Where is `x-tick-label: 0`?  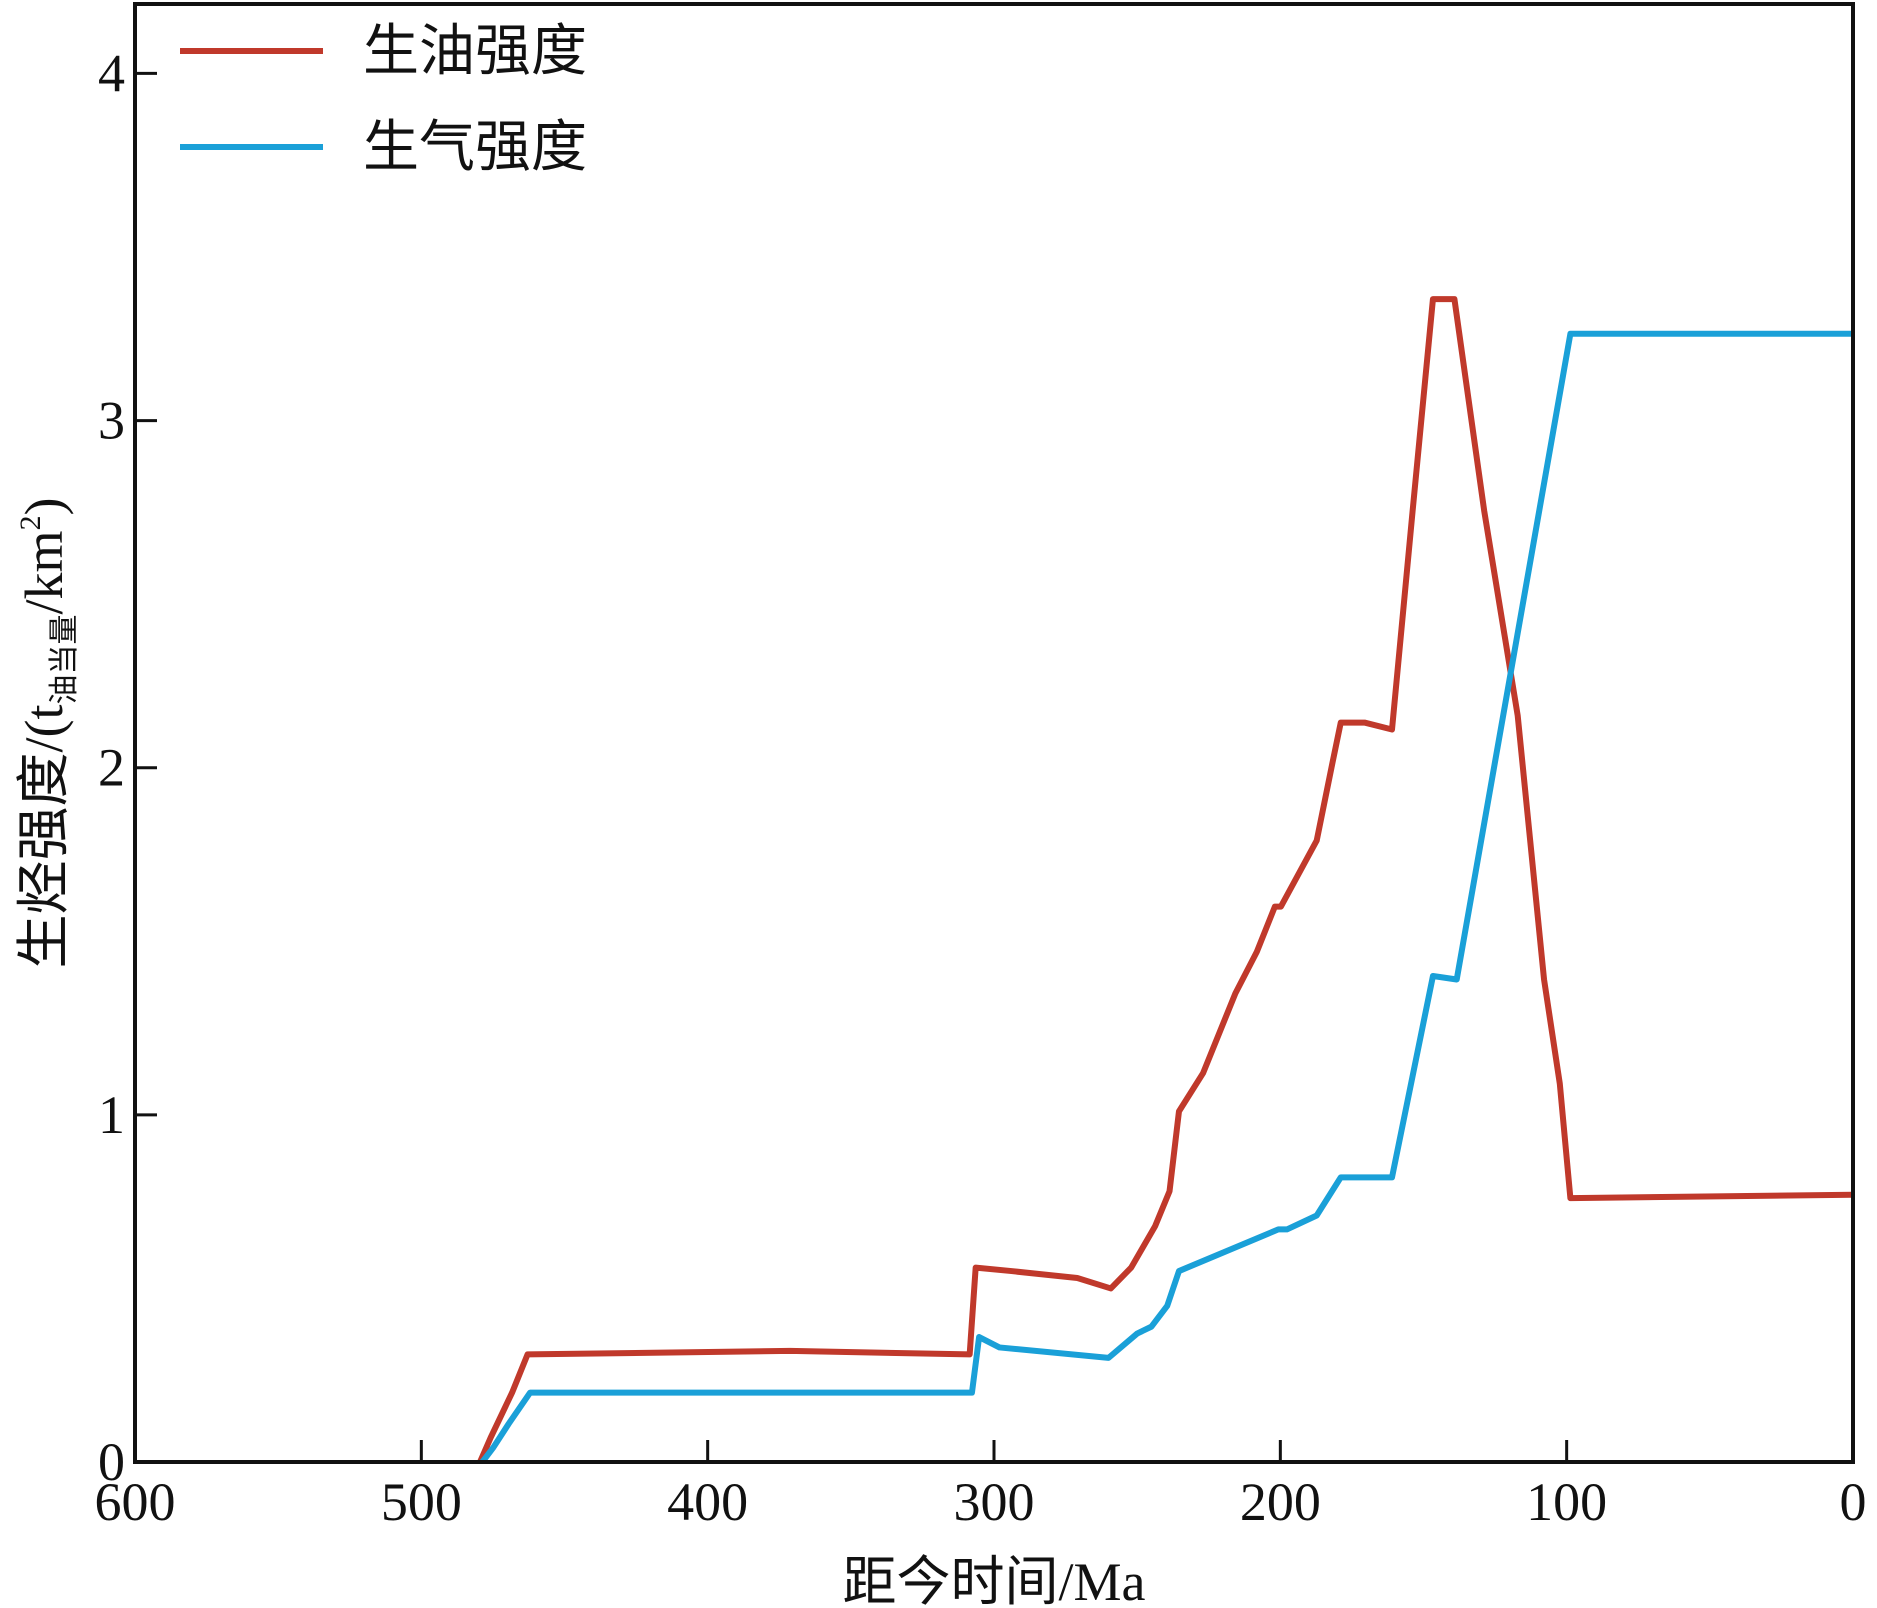 x-tick-label: 0 is located at coordinates (1853, 1502).